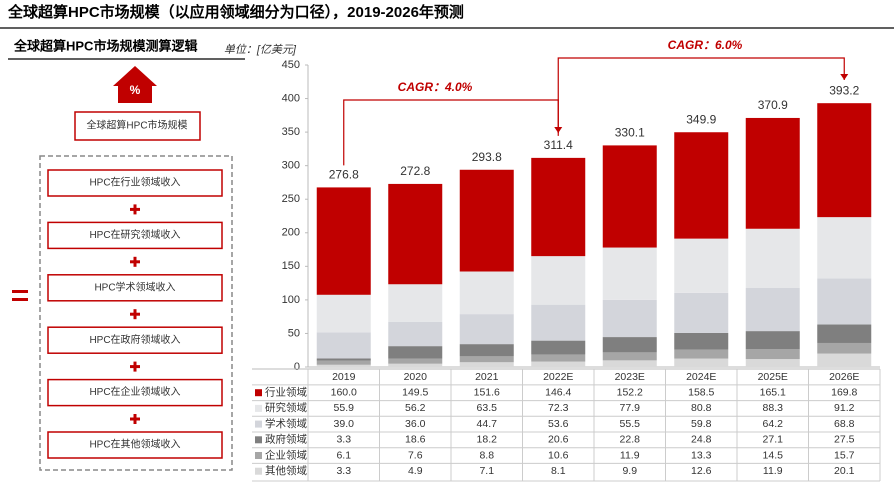 Image resolution: width=894 pixels, height=486 pixels. I want to click on y-tick-label: 100, so click(291, 300).